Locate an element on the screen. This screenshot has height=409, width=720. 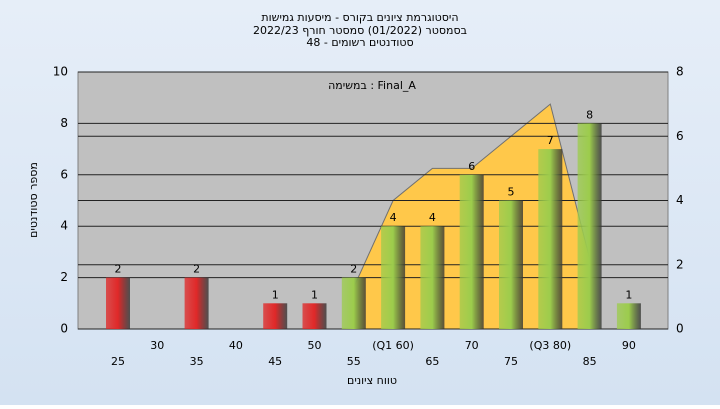
x-tick-label: 45 is located at coordinates (275, 361).